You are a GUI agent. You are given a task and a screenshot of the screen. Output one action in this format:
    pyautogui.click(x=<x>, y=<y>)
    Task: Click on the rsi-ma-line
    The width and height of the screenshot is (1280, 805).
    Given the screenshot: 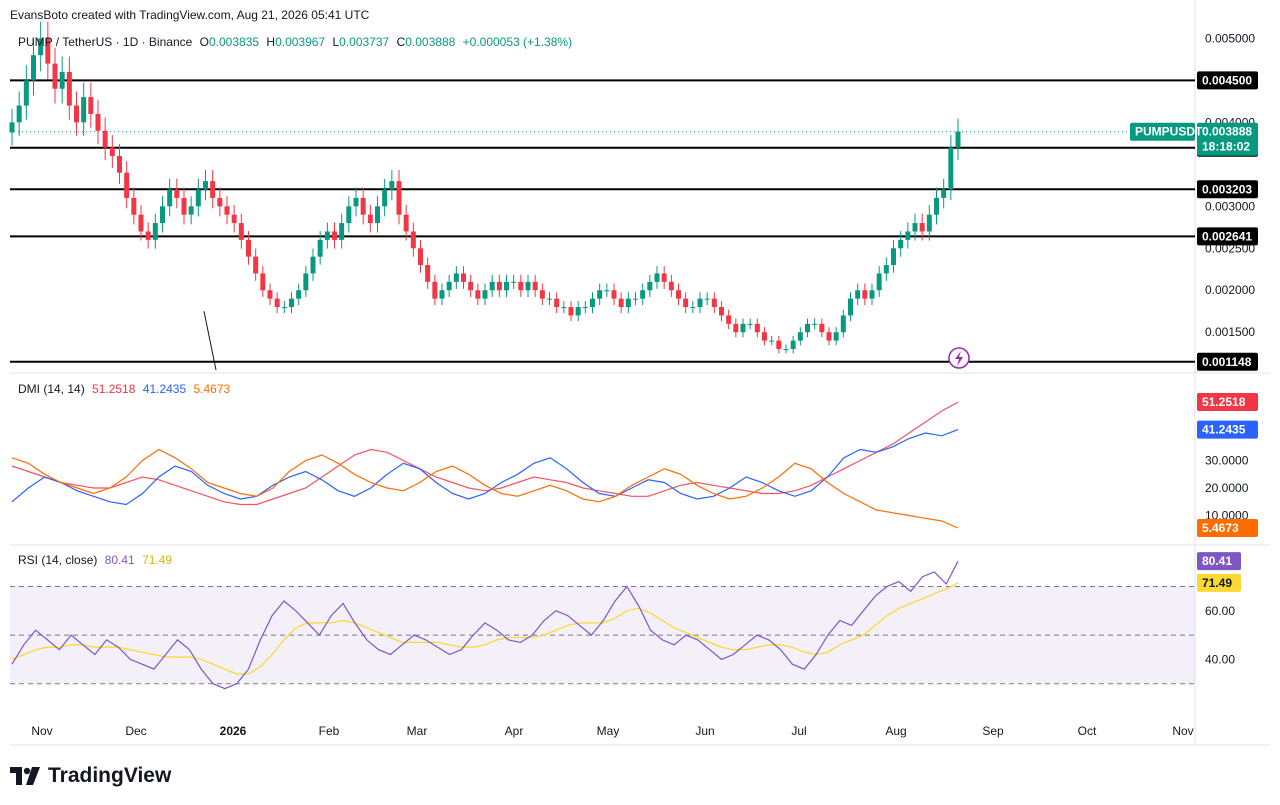 What is the action you would take?
    pyautogui.click(x=485, y=628)
    